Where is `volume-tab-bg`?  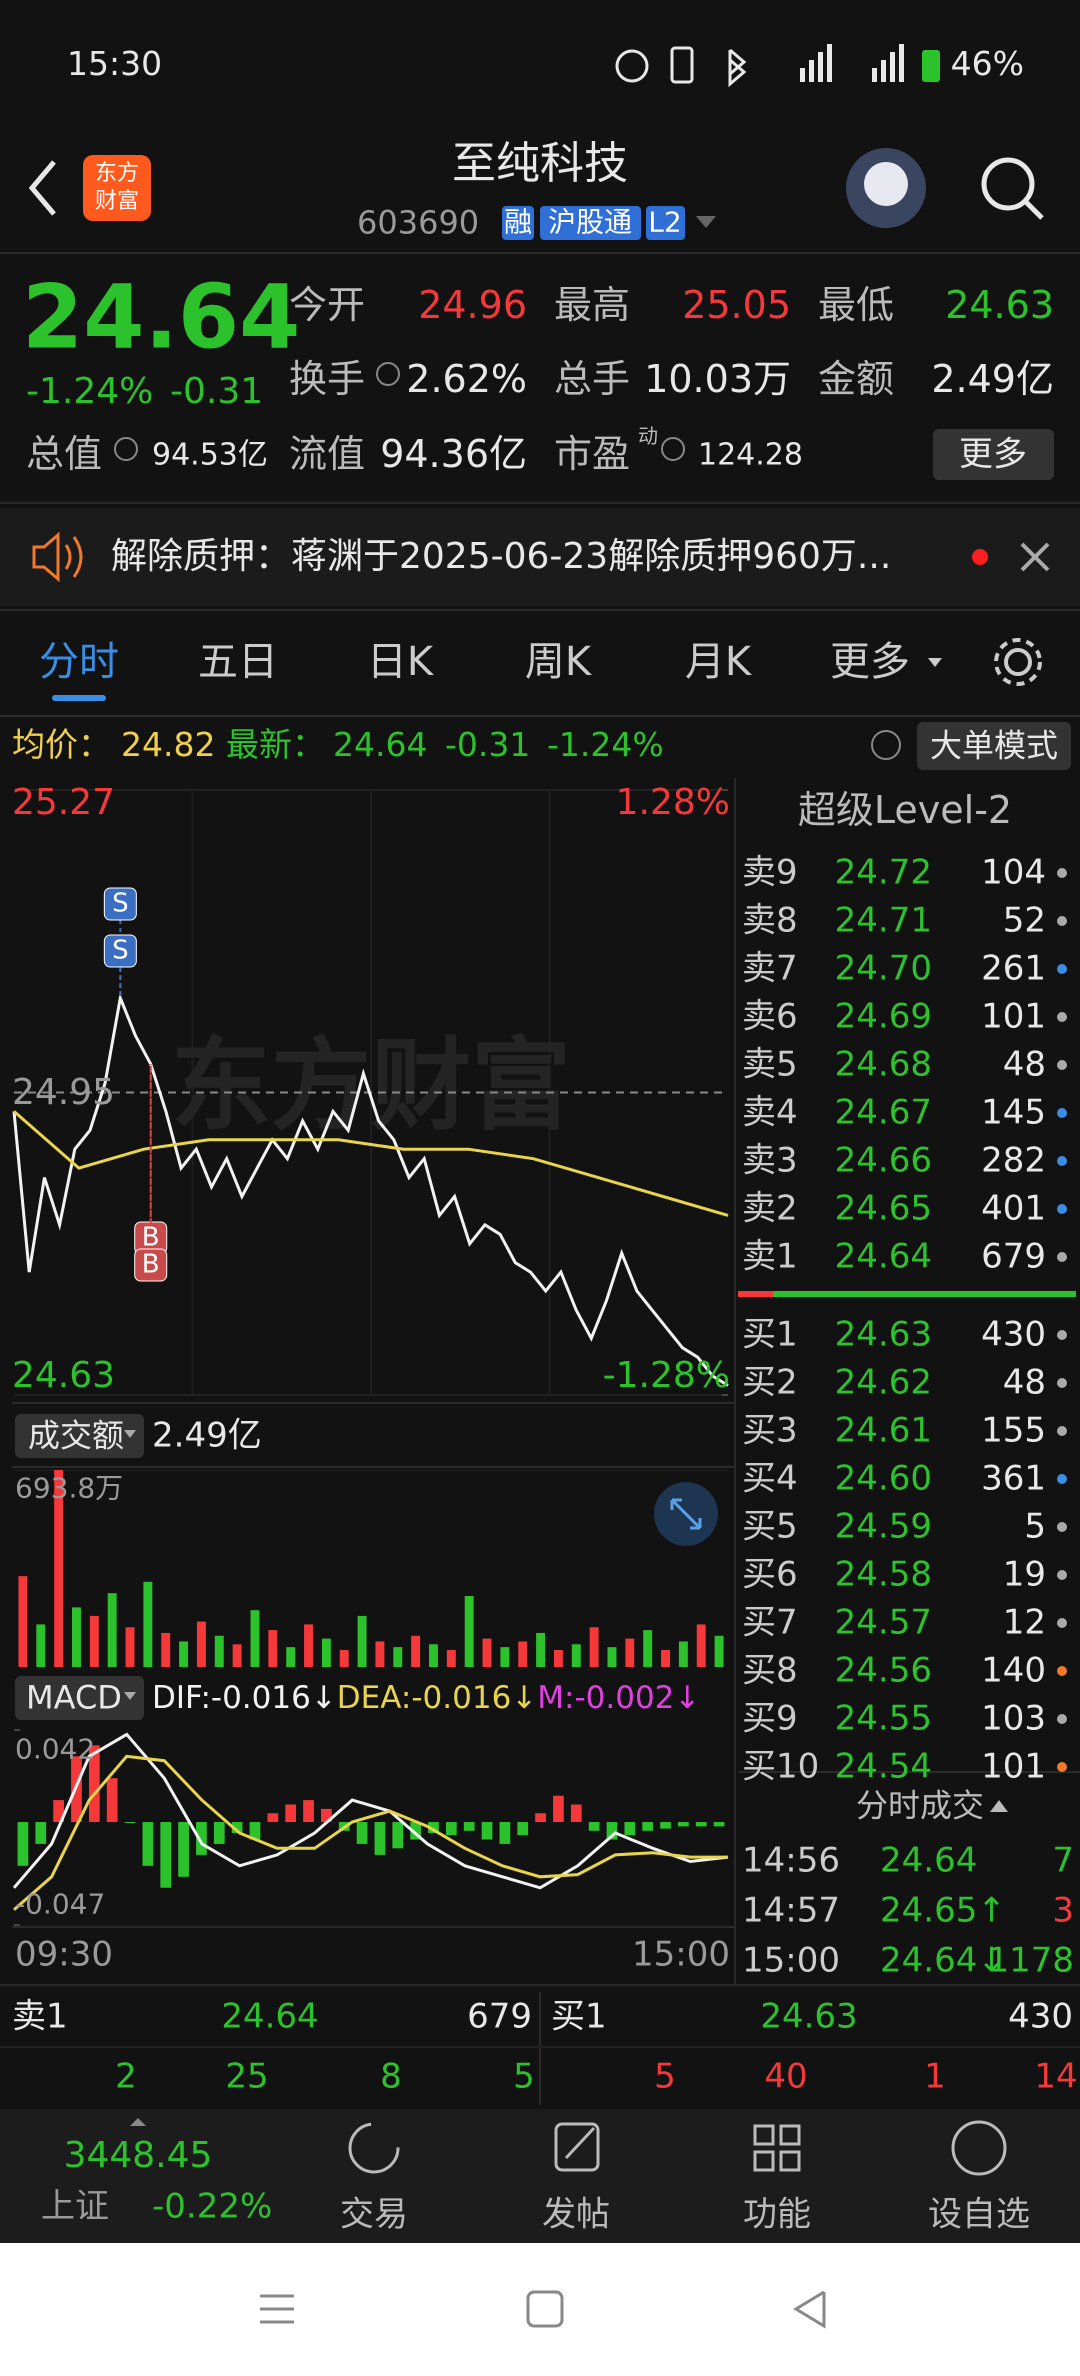 volume-tab-bg is located at coordinates (79, 1436).